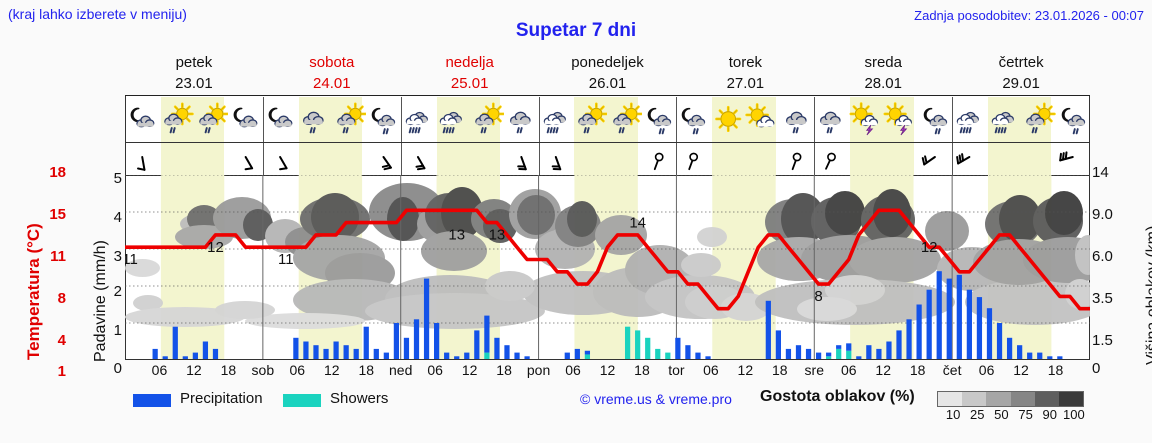  Describe the element at coordinates (97, 14) in the screenshot. I see `location-menu-hint: (kraj lahko izberete v meniju)` at that location.